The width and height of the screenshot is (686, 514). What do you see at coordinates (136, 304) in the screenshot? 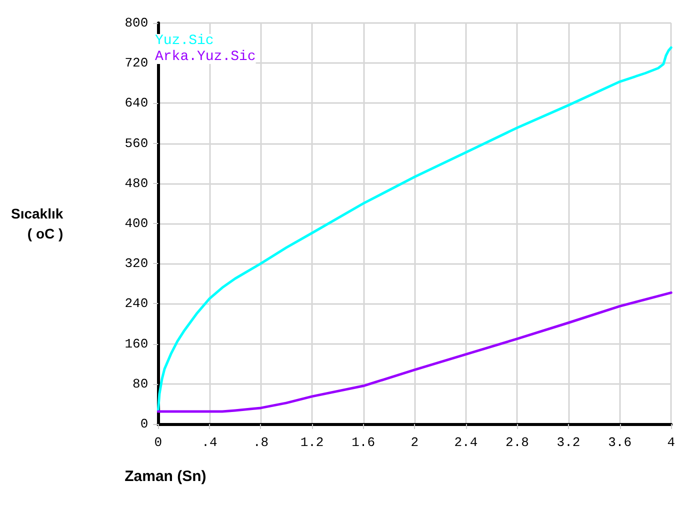
I see `y-tick-label: 240` at bounding box center [136, 304].